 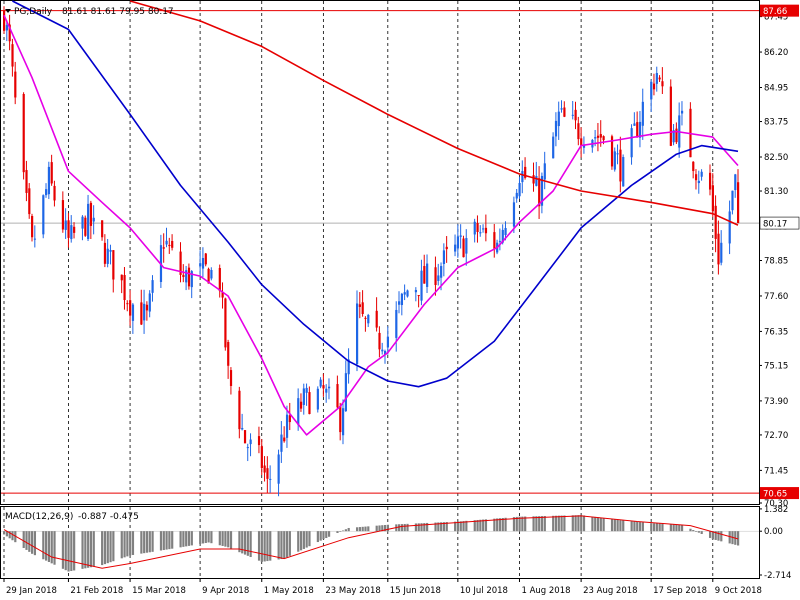 I want to click on price-tick-label: 73.90, so click(x=776, y=402).